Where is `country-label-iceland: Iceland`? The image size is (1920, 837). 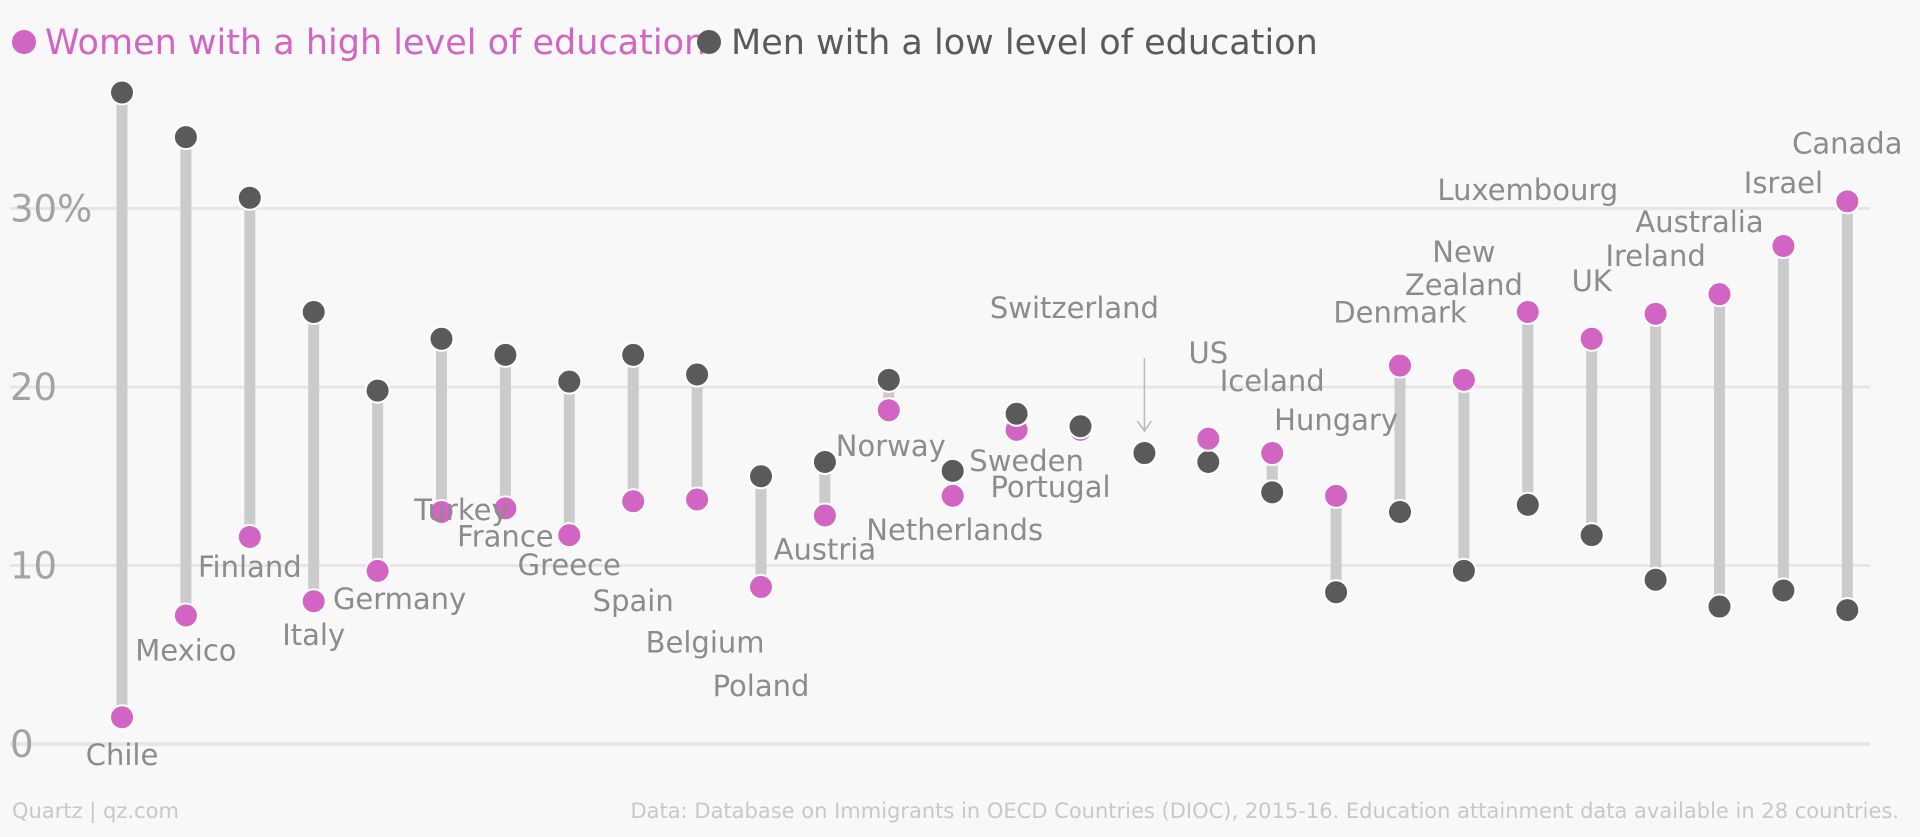 country-label-iceland: Iceland is located at coordinates (1272, 381).